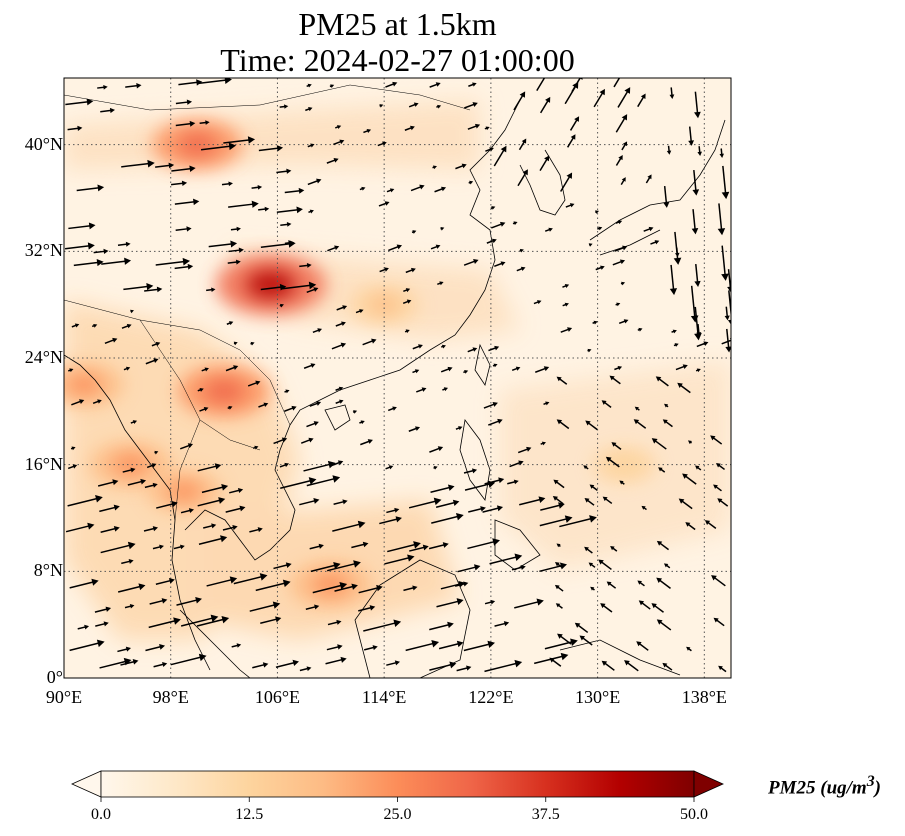 The height and width of the screenshot is (836, 905). Describe the element at coordinates (197, 144) in the screenshot. I see `hotspot-north-china-band` at that location.